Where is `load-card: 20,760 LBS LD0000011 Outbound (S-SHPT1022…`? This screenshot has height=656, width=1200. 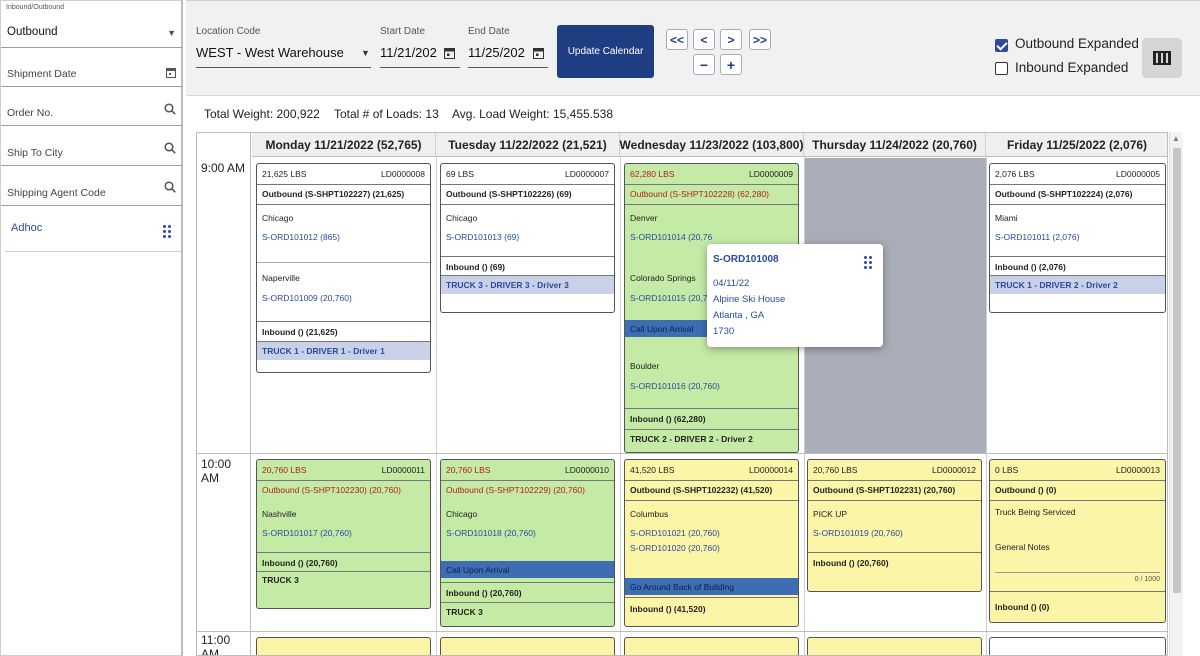
load-card: 20,760 LBS LD0000011 Outbound (S-SHPT1022… is located at coordinates (343, 534).